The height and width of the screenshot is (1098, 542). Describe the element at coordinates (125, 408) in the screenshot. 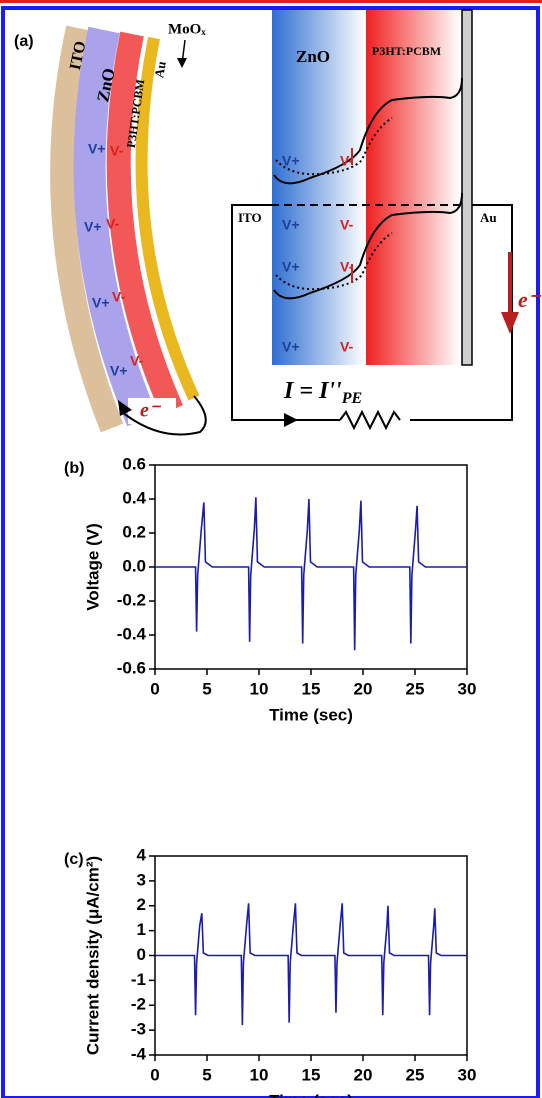

I see `arrow-head` at that location.